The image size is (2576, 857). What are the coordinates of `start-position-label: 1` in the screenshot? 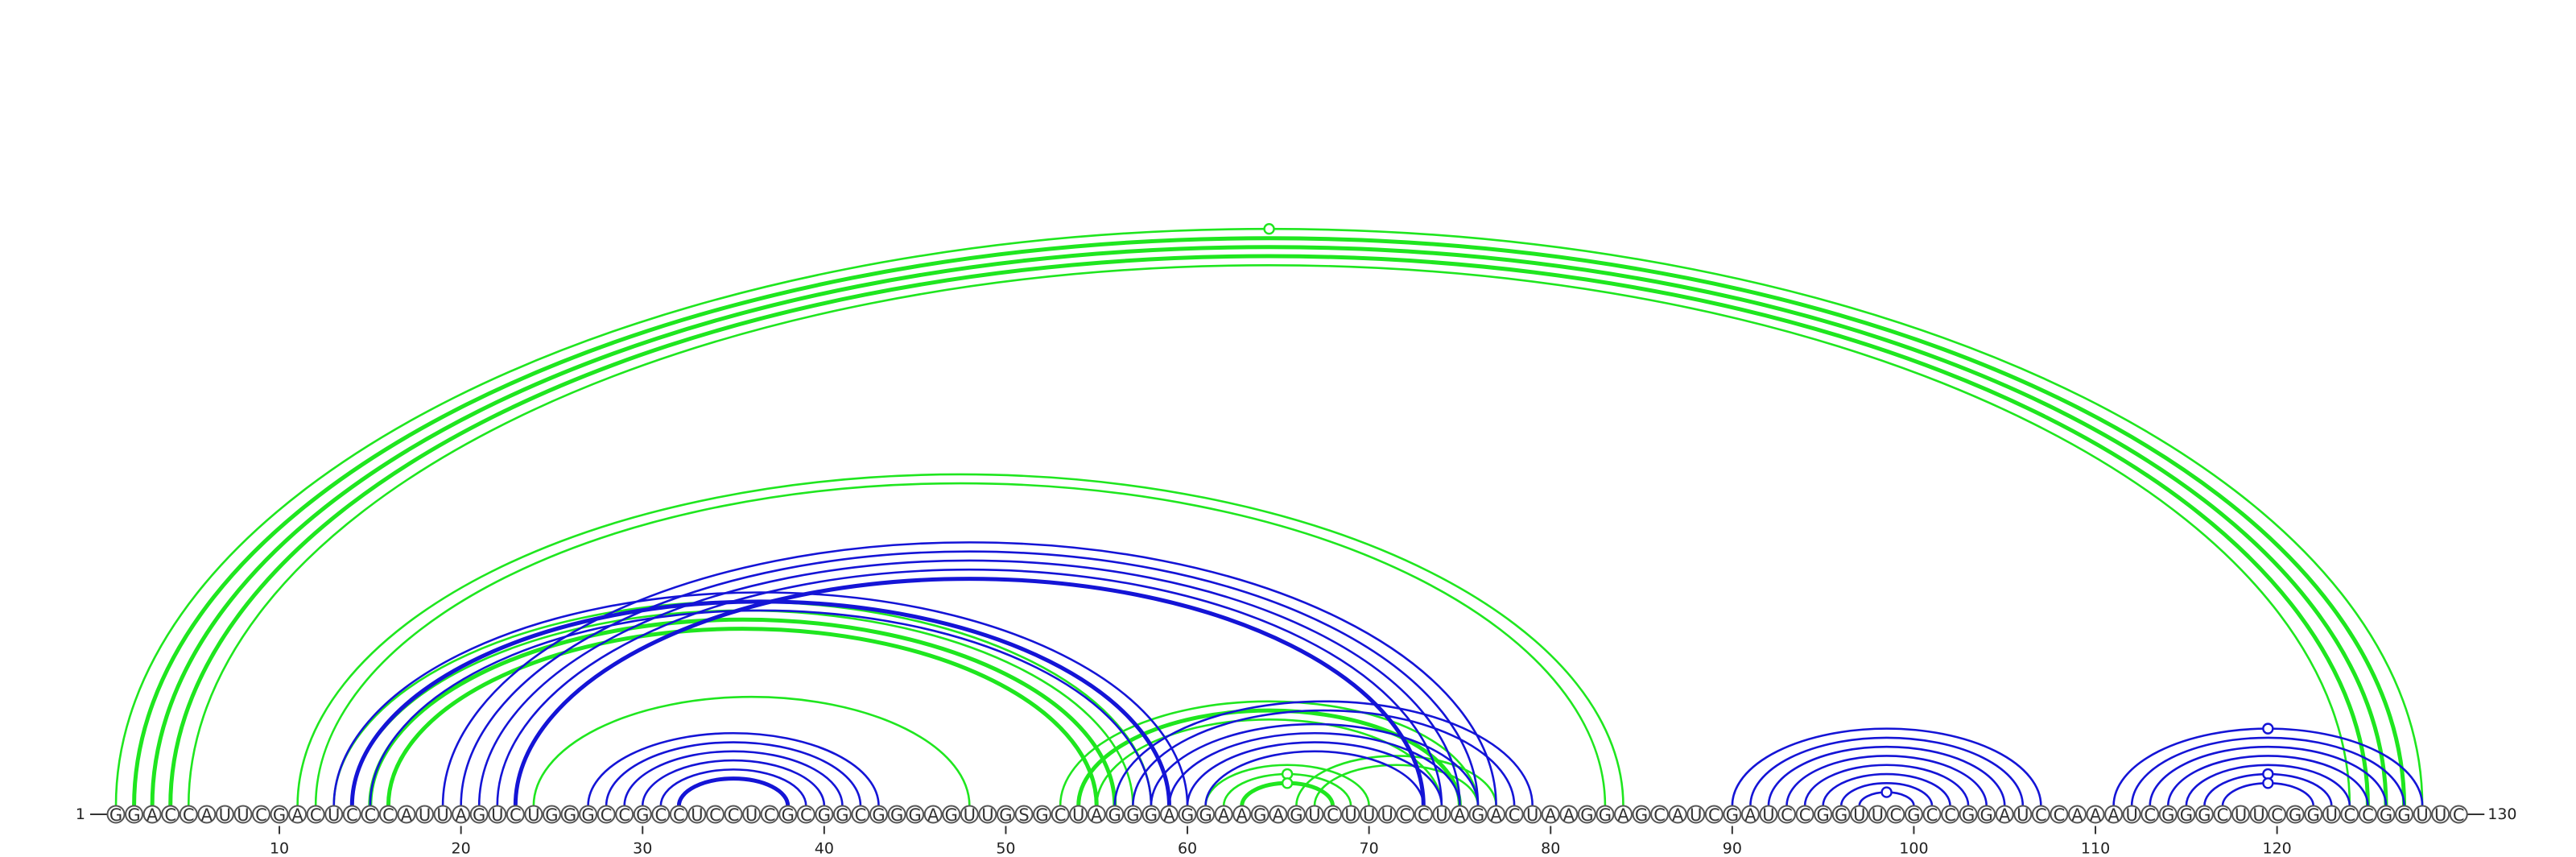 It's located at (80, 814).